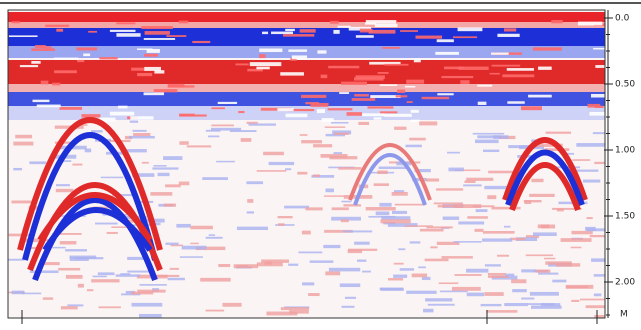 The height and width of the screenshot is (330, 641). Describe the element at coordinates (306, 113) in the screenshot. I see `band-pale-blue` at that location.